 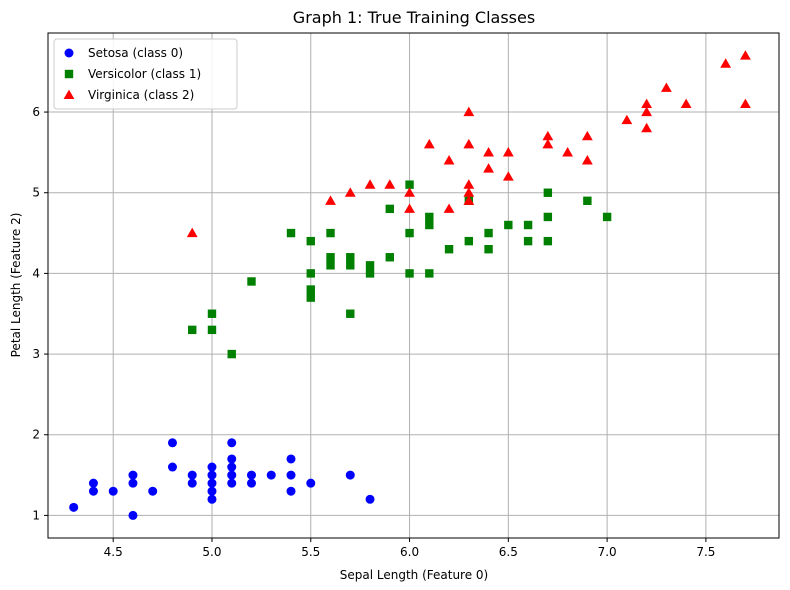 I want to click on legend-label: Versicolor (class 1), so click(x=144, y=74).